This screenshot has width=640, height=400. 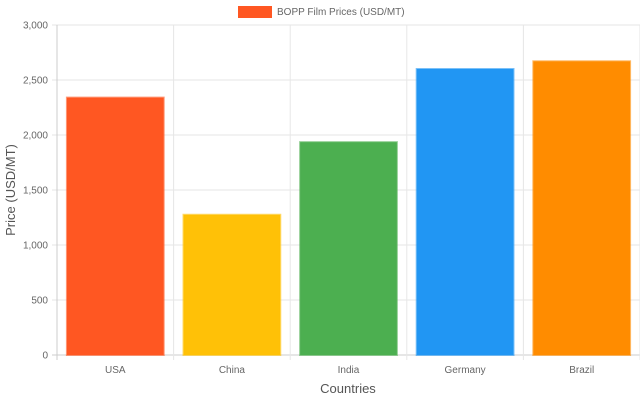 I want to click on x-tick-label: India, so click(x=349, y=370).